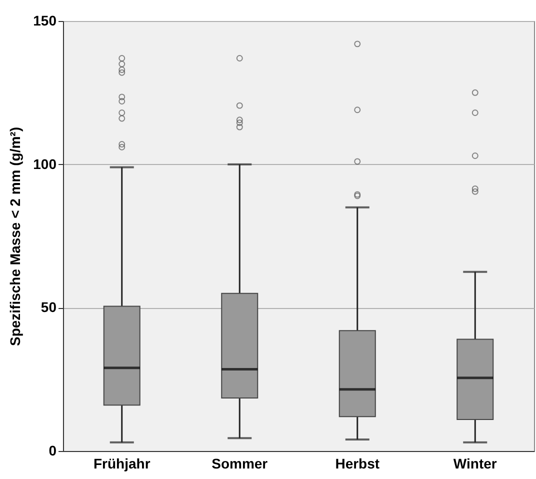 This screenshot has width=536, height=479. Describe the element at coordinates (45, 164) in the screenshot. I see `y-tick-label: 100` at that location.